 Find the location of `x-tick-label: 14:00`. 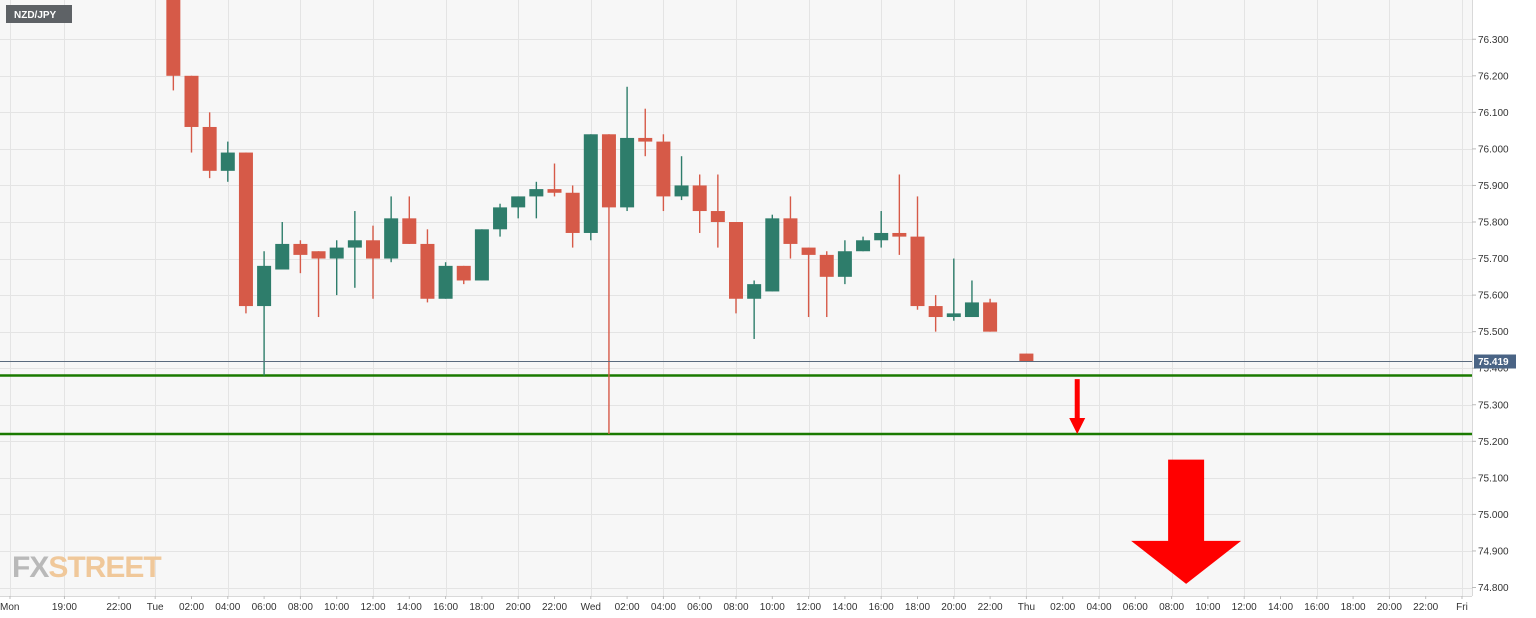

x-tick-label: 14:00 is located at coordinates (844, 607).